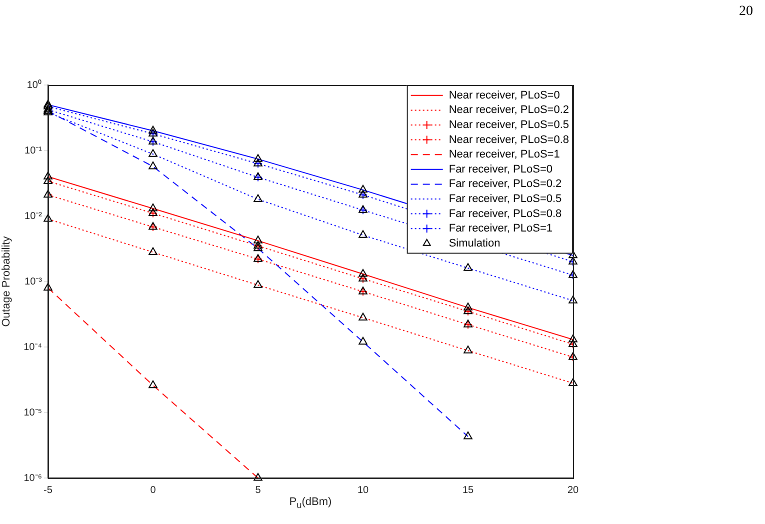 This screenshot has width=765, height=524. I want to click on legend-label: Near receiver, PLoS=0.5, so click(509, 125).